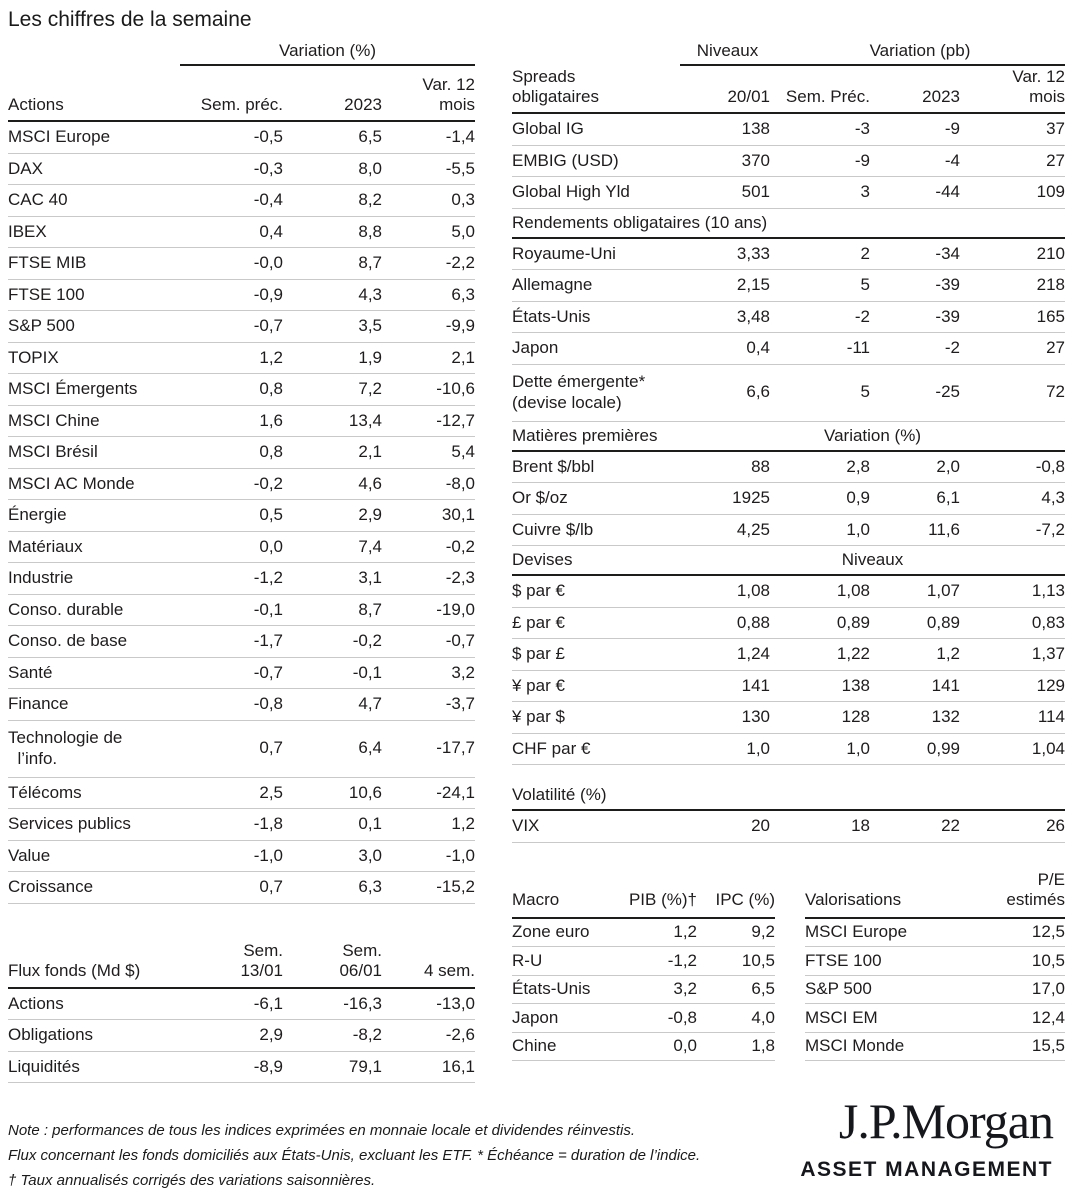  What do you see at coordinates (463, 672) in the screenshot?
I see `value-var-12-mois: 3,2` at bounding box center [463, 672].